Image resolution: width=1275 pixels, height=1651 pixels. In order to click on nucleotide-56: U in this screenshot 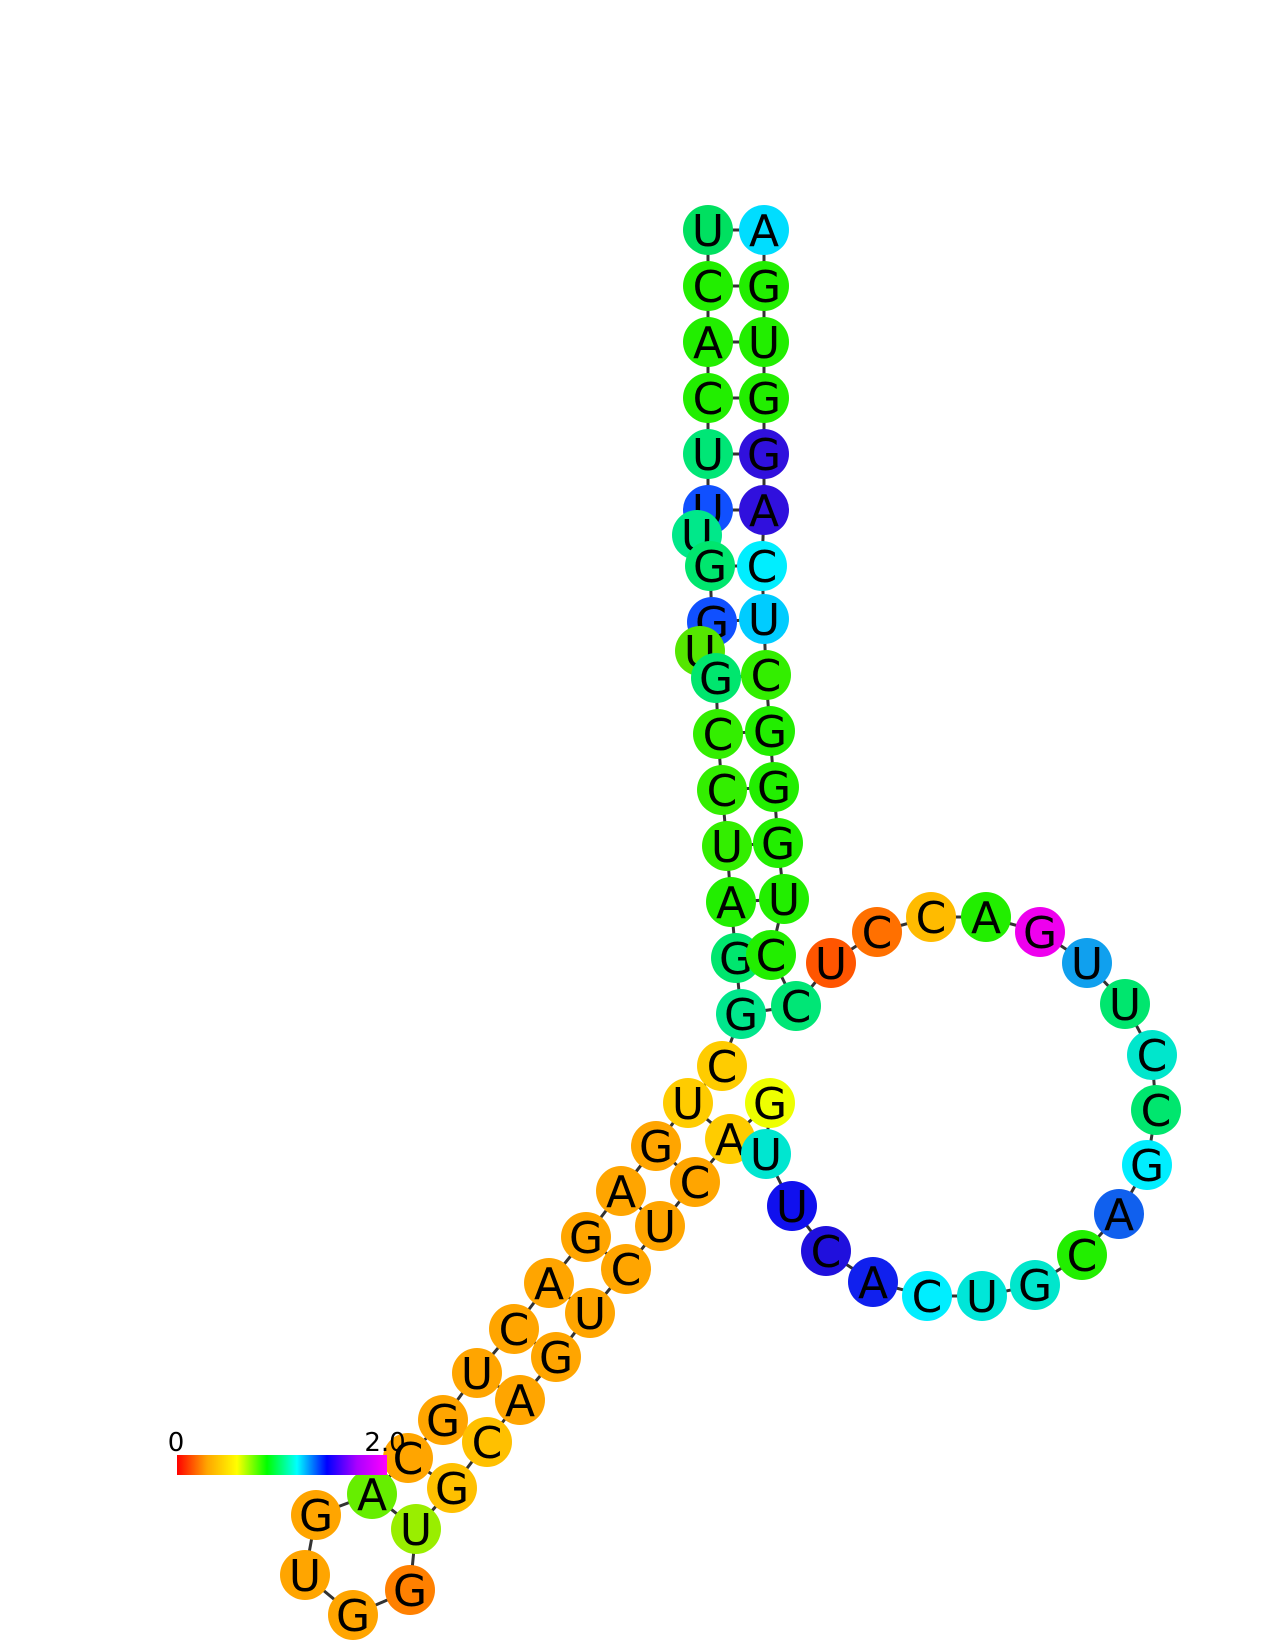, I will do `click(1125, 1005)`.